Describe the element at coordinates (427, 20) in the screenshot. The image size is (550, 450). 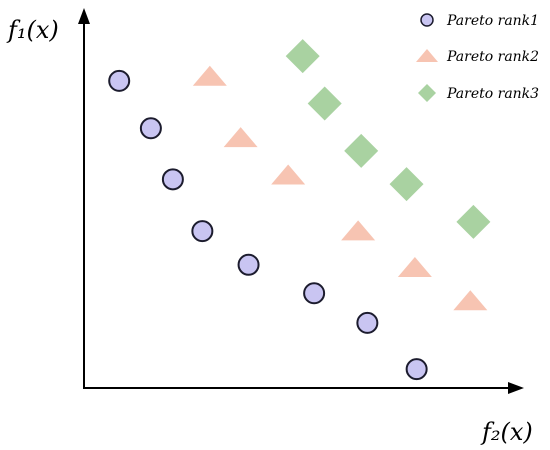
I see `legend-marker-rank1` at that location.